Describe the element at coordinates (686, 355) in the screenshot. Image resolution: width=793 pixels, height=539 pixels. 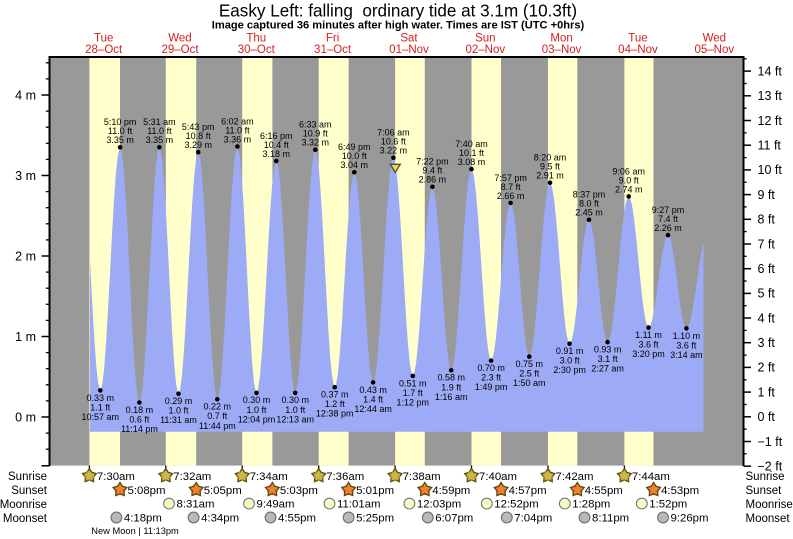
I see `svg-text: 3:14 am` at that location.